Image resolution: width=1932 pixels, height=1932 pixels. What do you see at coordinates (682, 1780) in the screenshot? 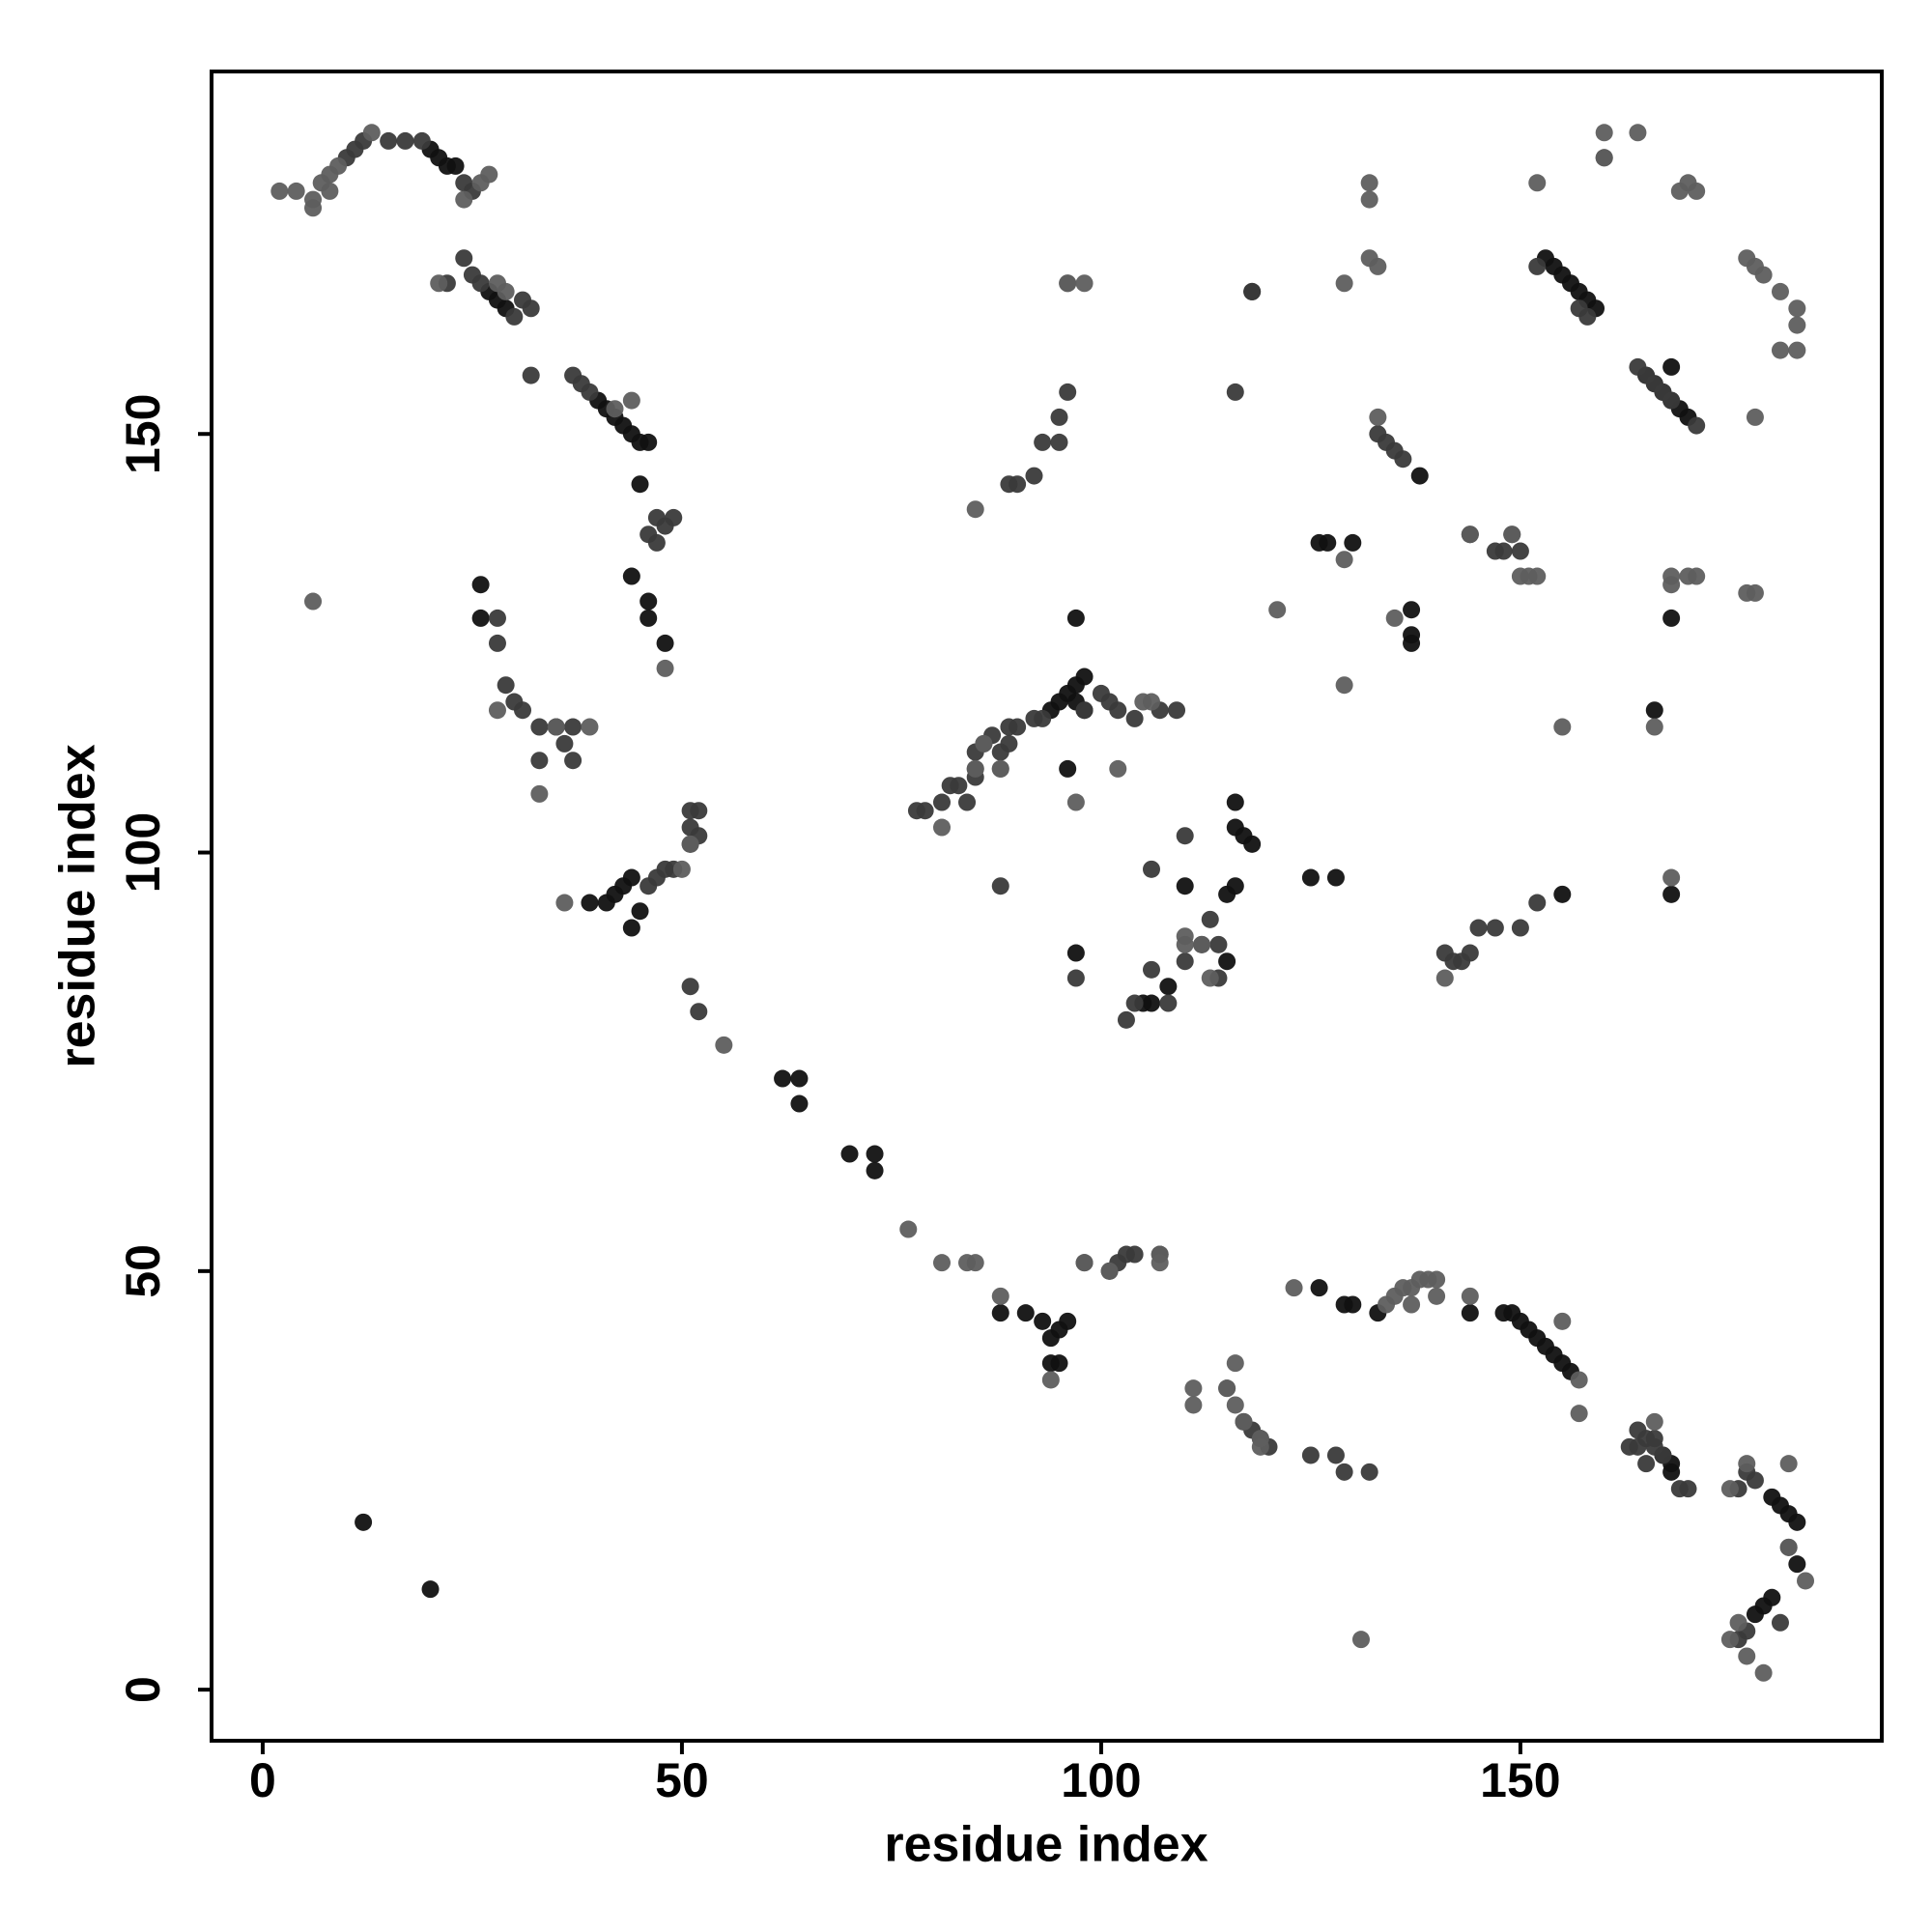
I see `x-tick-label: 50` at bounding box center [682, 1780].